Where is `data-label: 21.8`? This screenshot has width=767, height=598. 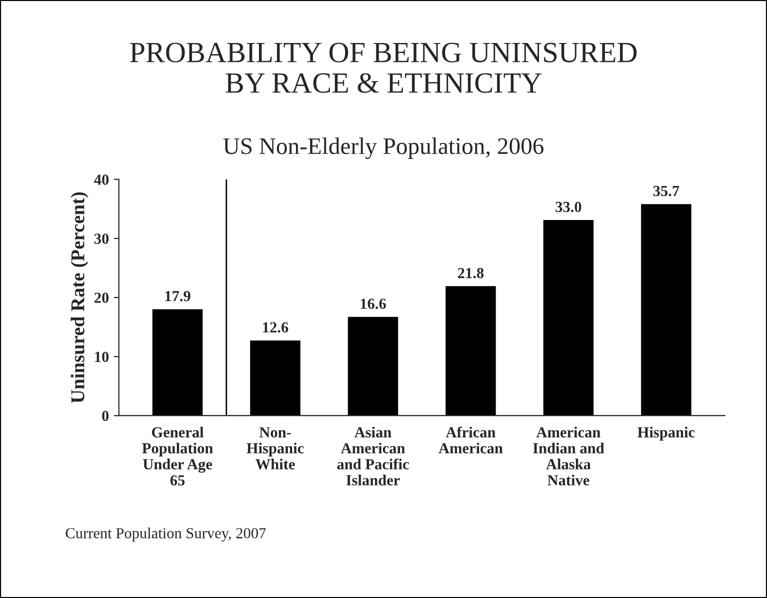 data-label: 21.8 is located at coordinates (471, 273).